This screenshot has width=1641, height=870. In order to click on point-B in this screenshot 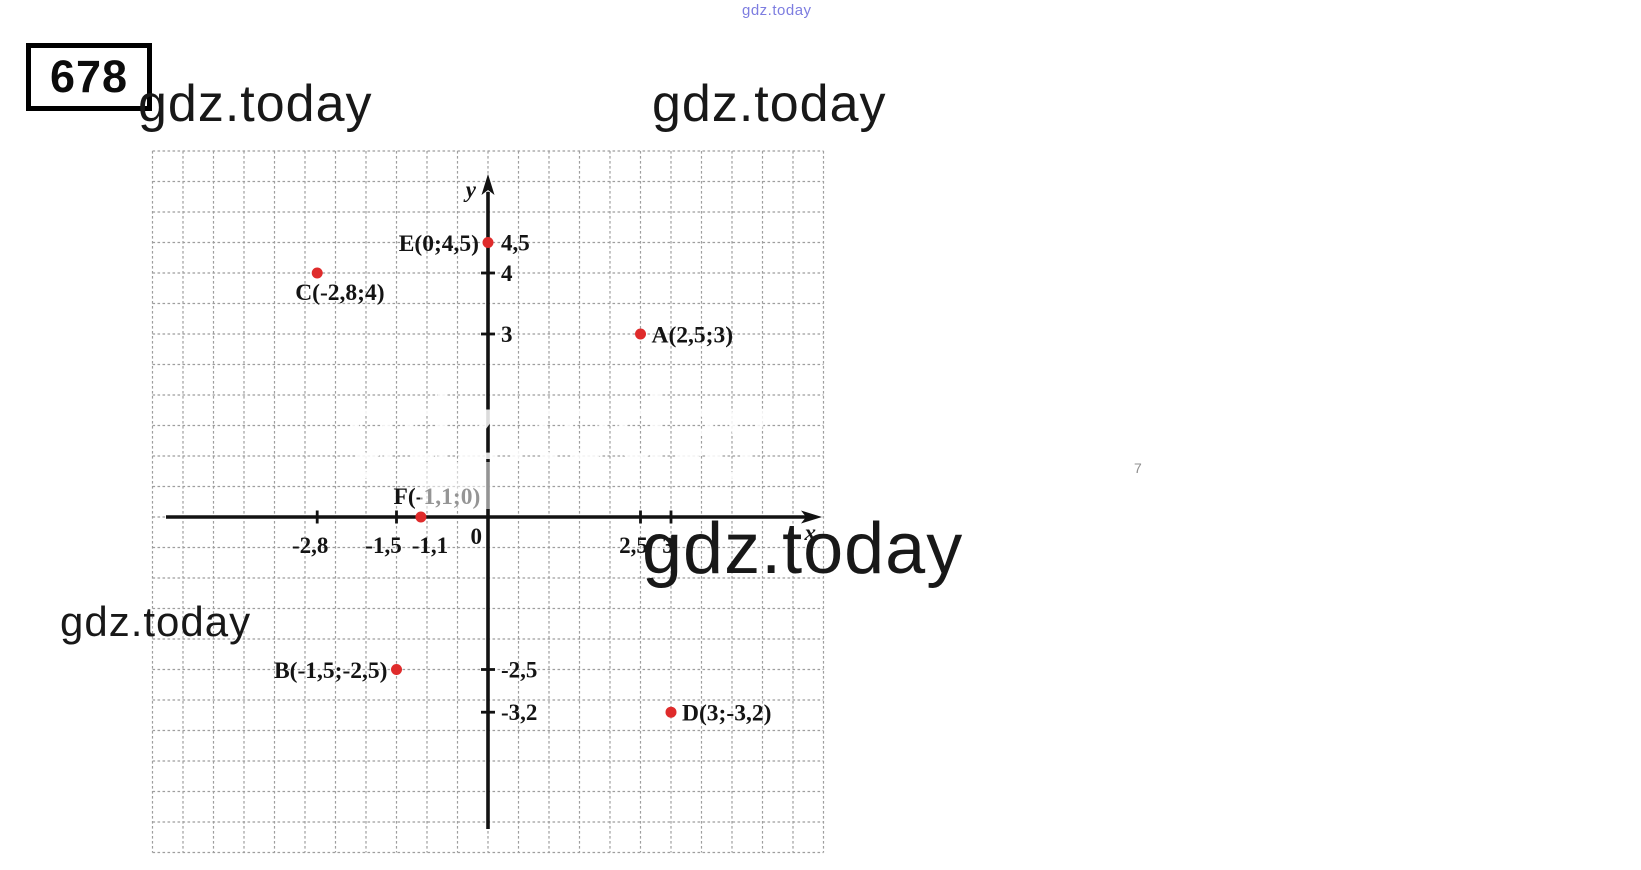, I will do `click(396, 669)`.